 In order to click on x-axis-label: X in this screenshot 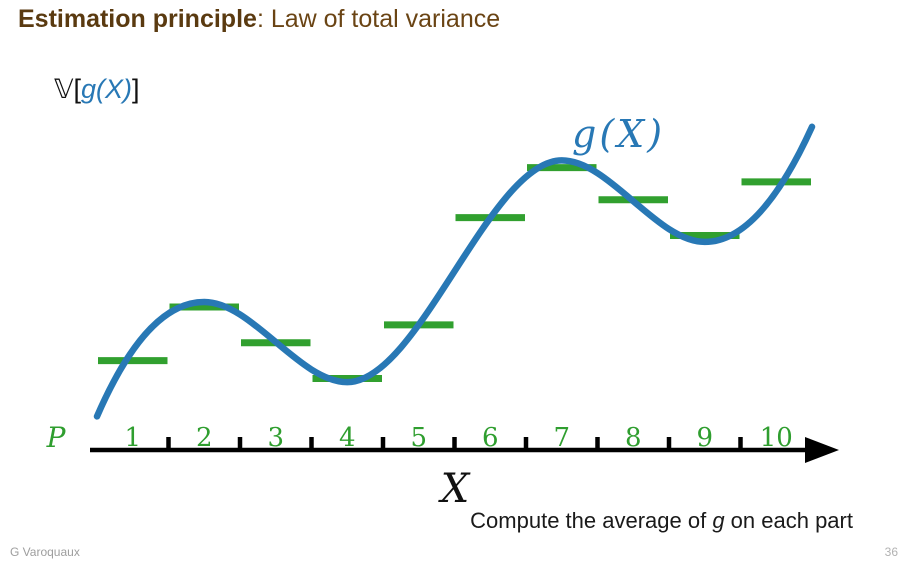, I will do `click(454, 489)`.